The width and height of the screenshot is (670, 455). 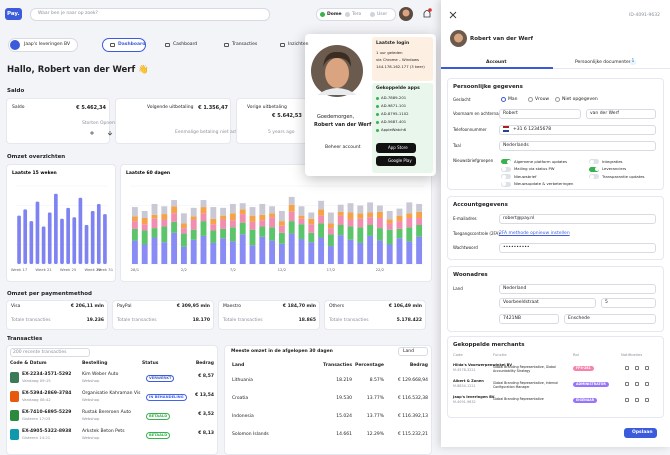 What do you see at coordinates (640, 433) in the screenshot?
I see `save-button` at bounding box center [640, 433].